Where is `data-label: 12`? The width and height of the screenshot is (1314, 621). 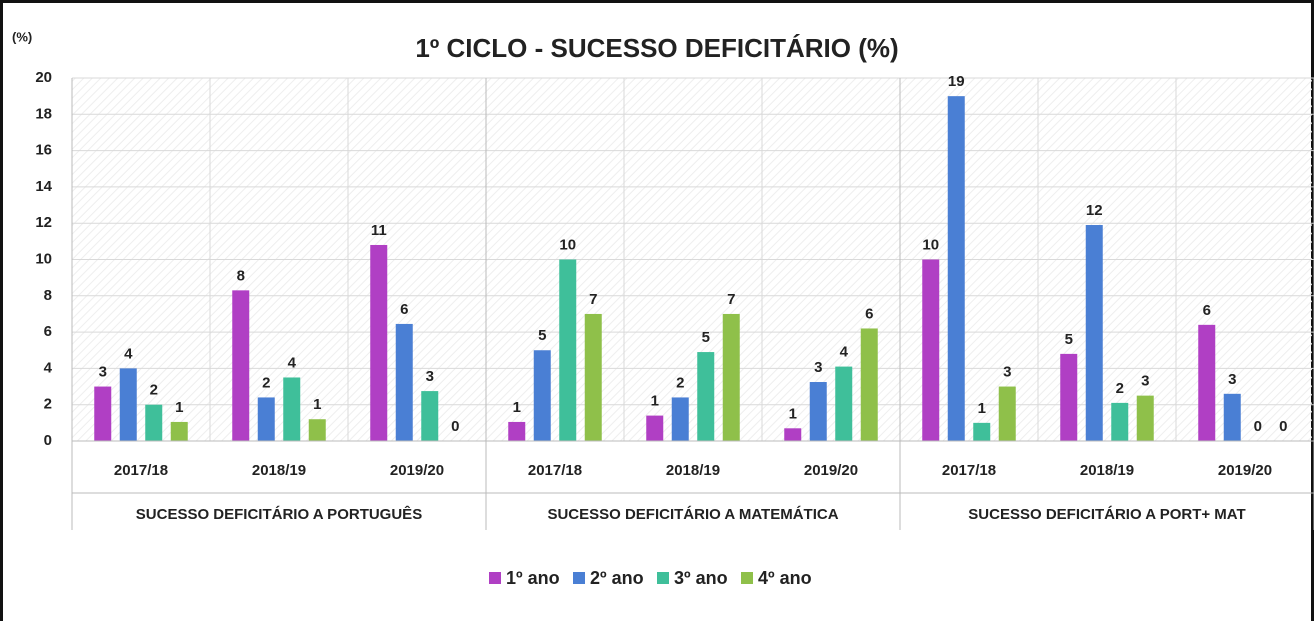 data-label: 12 is located at coordinates (1094, 210).